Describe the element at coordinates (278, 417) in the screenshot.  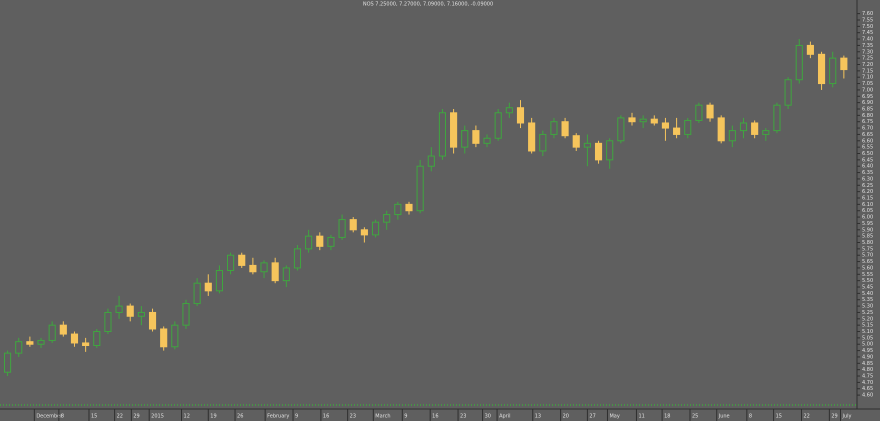
I see `x-tick-label: February` at that location.